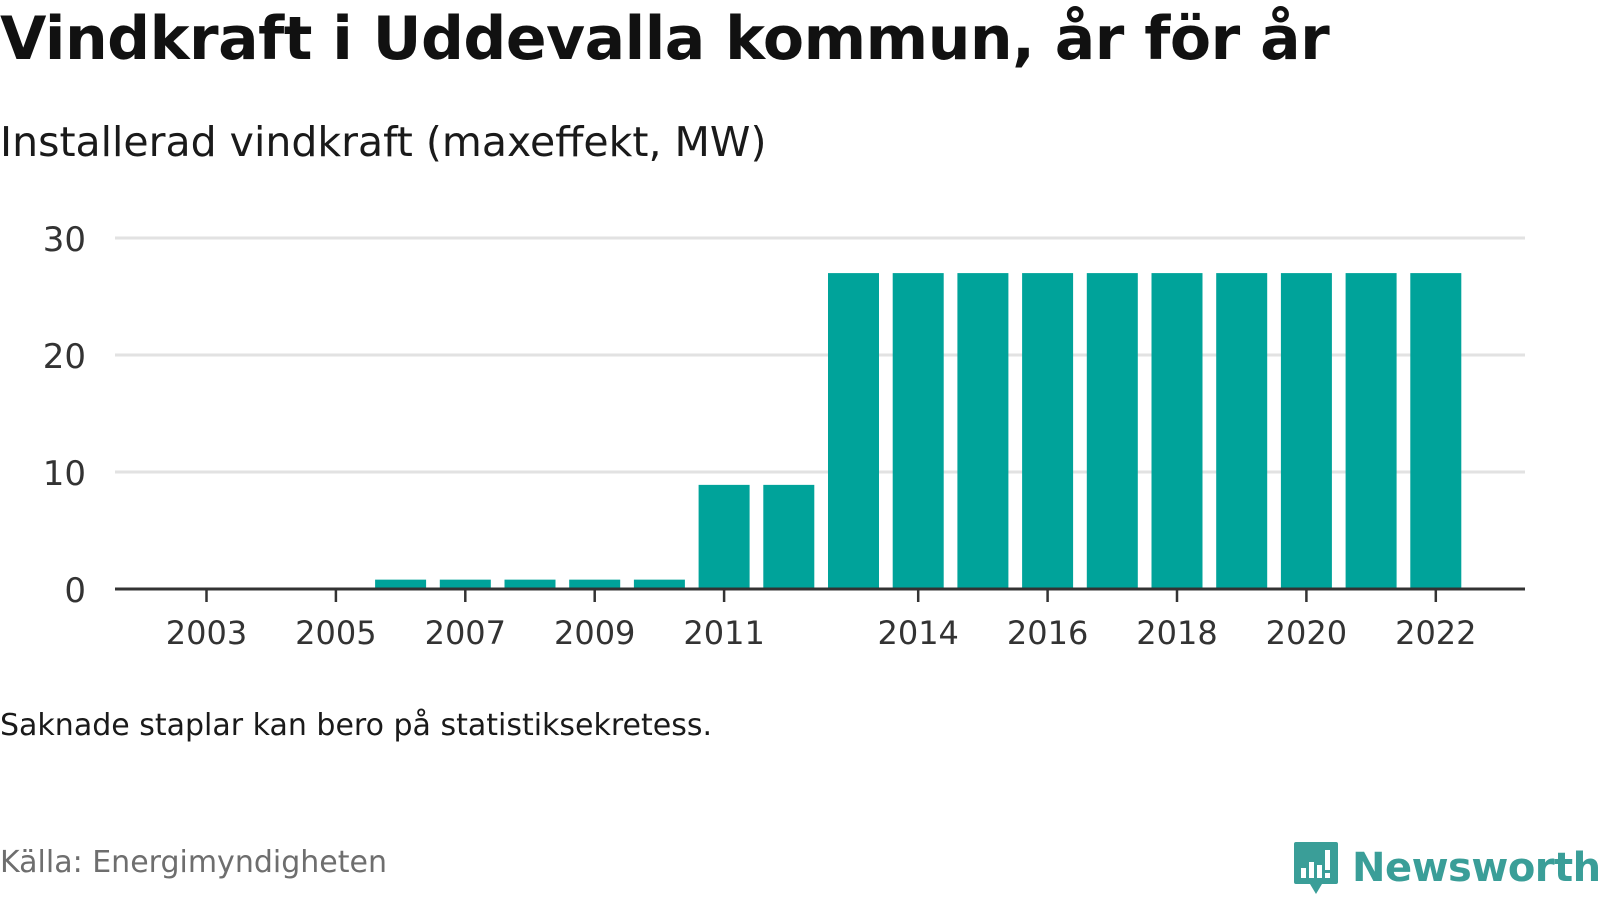  What do you see at coordinates (1176, 633) in the screenshot?
I see `x-tick-label: 2018` at bounding box center [1176, 633].